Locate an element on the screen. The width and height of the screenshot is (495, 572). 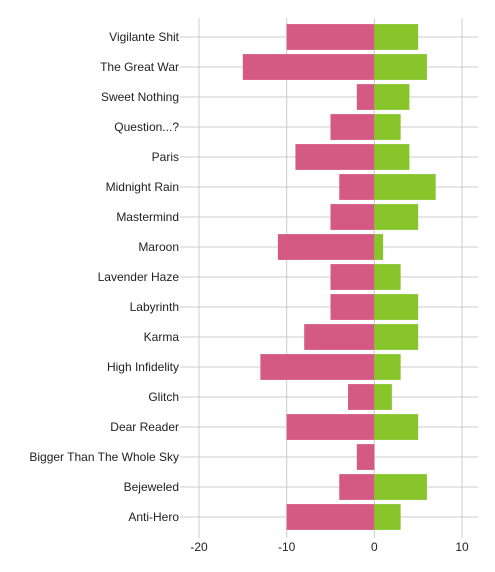
category-label: Midnight Rain is located at coordinates (142, 187).